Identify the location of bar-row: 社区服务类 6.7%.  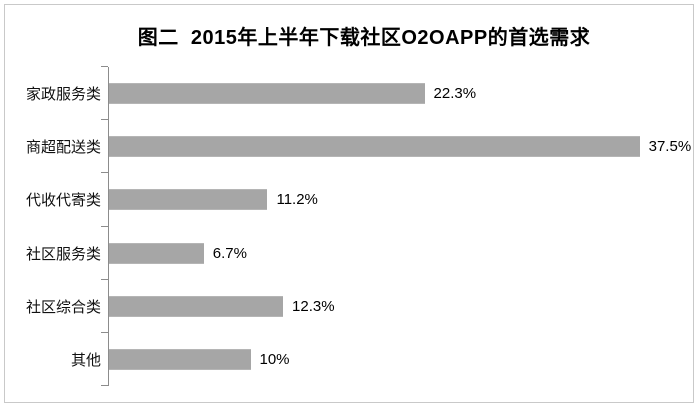
(346, 252).